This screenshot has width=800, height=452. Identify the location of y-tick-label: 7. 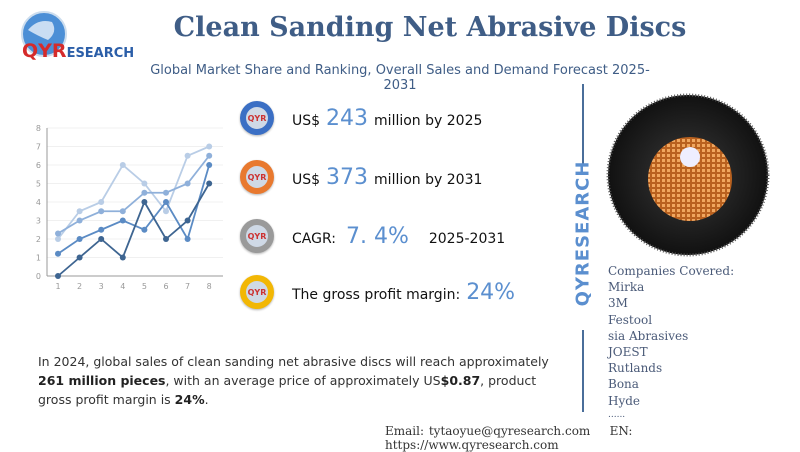
(38, 147).